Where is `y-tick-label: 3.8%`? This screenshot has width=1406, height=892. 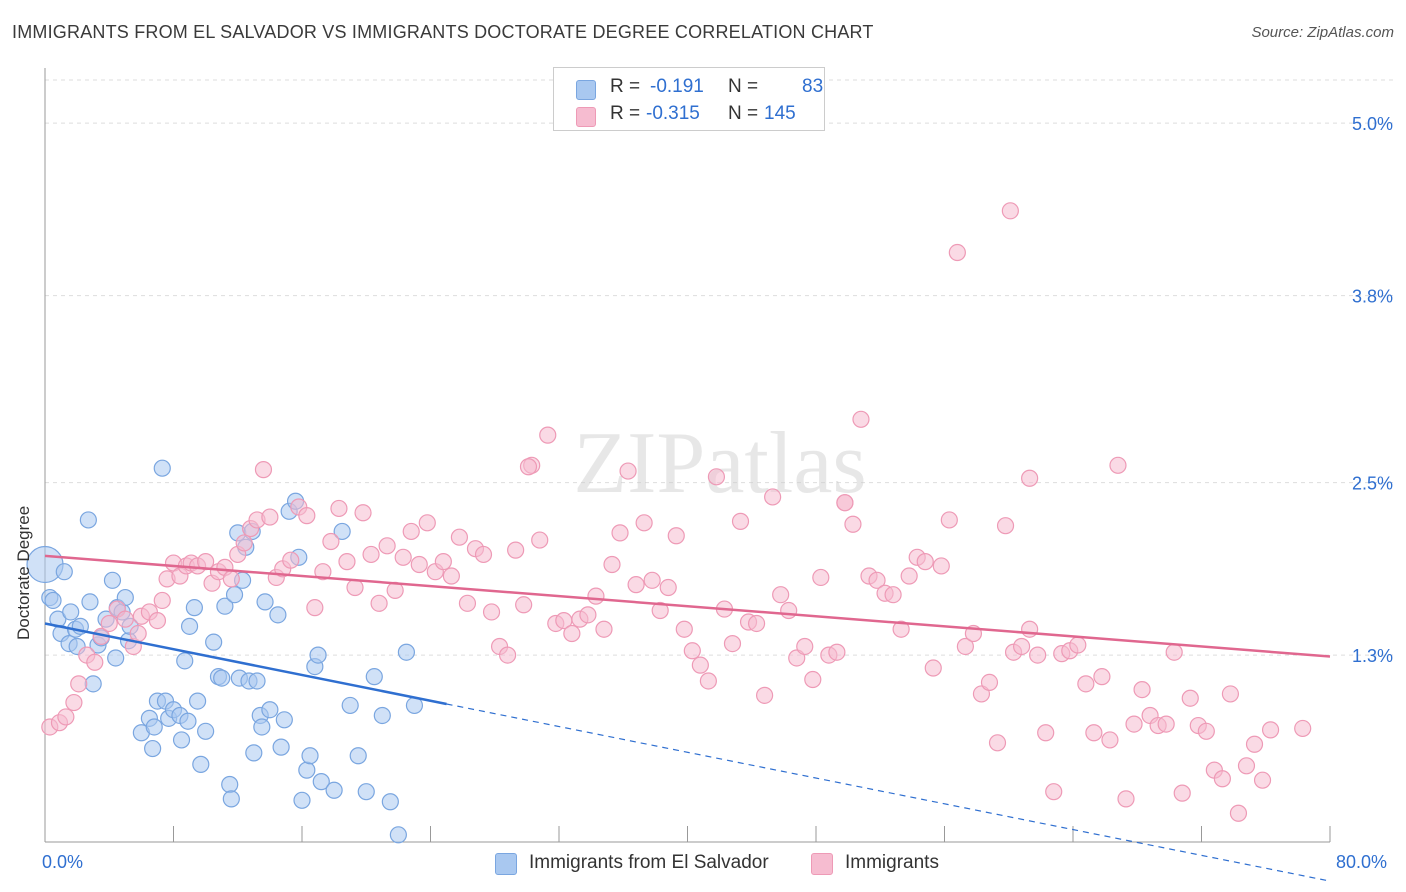
y-tick-label: 3.8% is located at coordinates (1372, 297).